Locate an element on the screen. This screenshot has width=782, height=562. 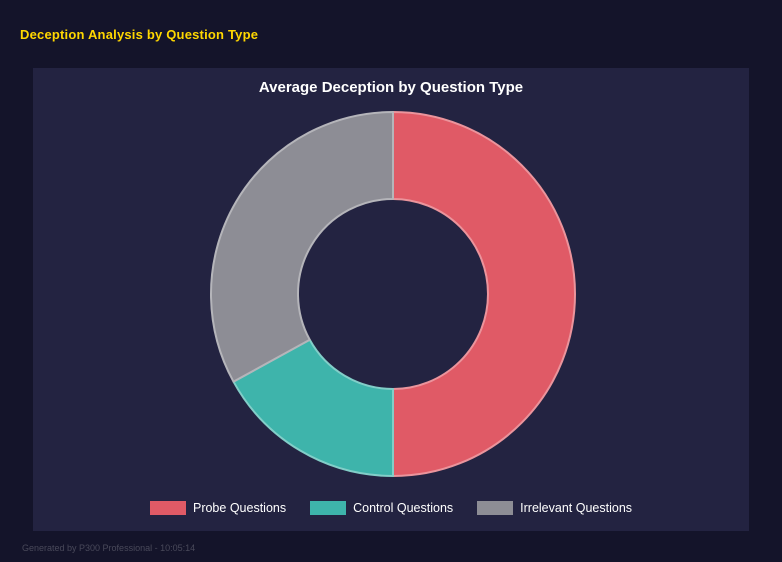
legend-item-control-questions: Control Questions is located at coordinates (381, 508).